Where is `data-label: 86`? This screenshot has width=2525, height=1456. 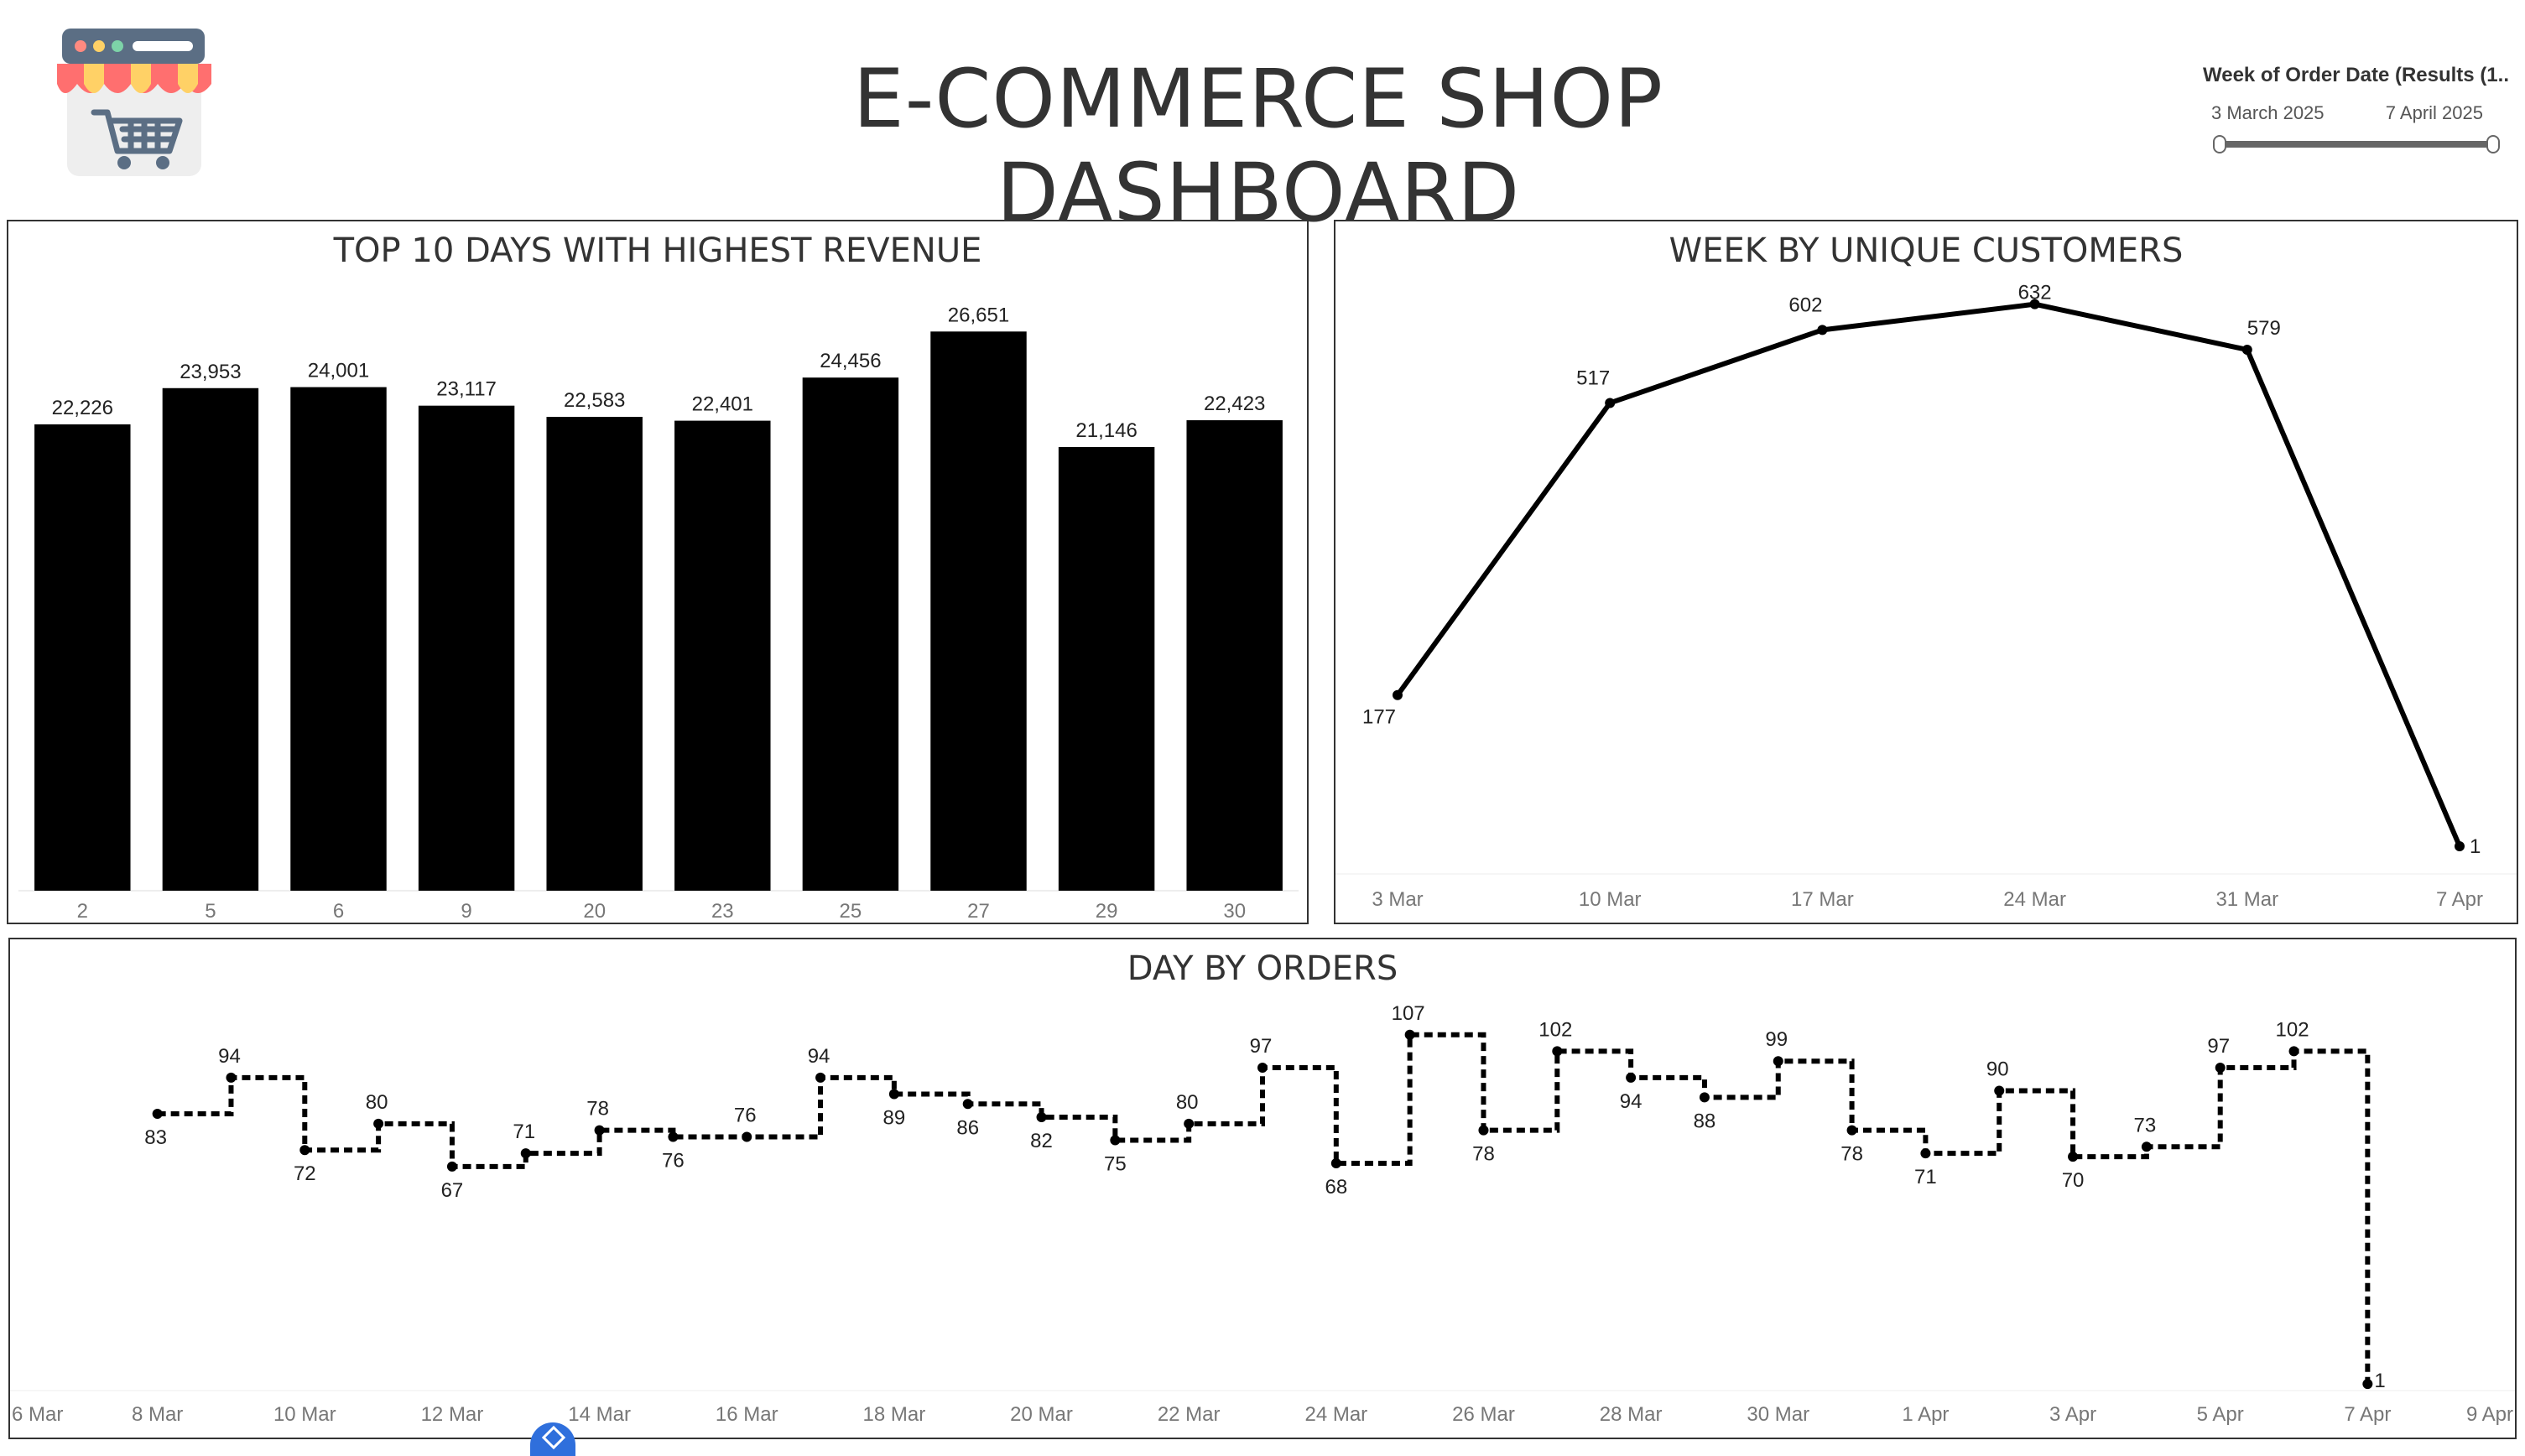
data-label: 86 is located at coordinates (967, 1127).